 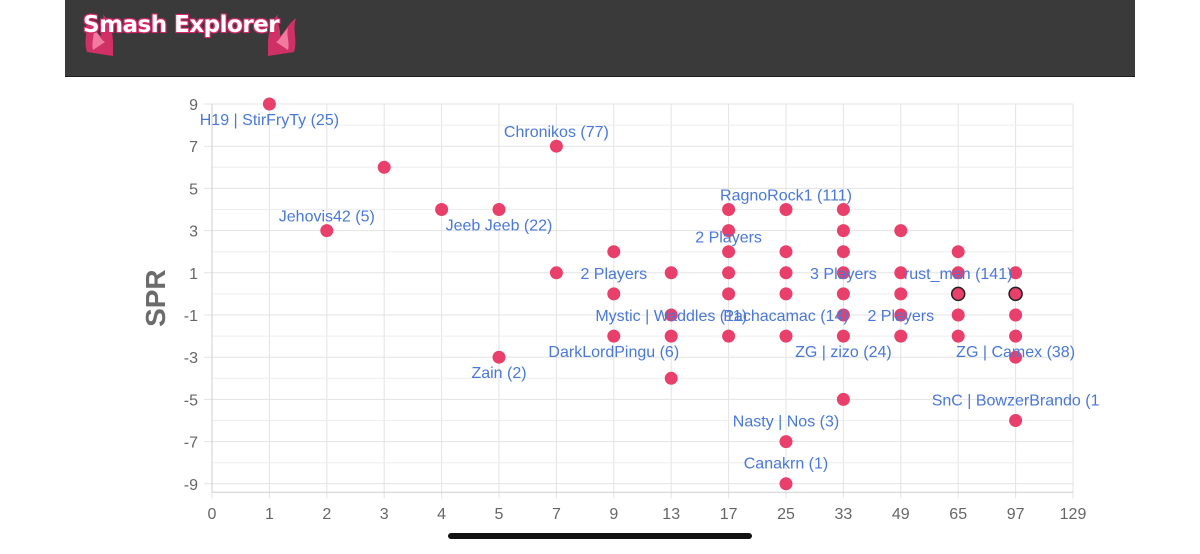 I want to click on point-annotation: Zain (2), so click(x=498, y=373).